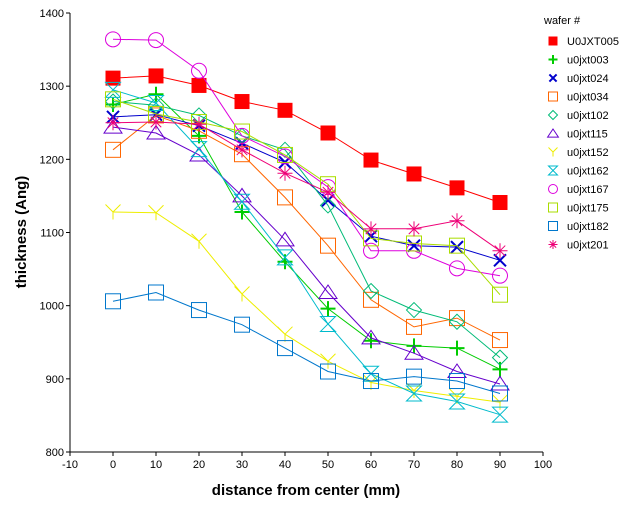 The image size is (634, 505). What do you see at coordinates (588, 246) in the screenshot?
I see `legend-label: u0jxt201` at bounding box center [588, 246].